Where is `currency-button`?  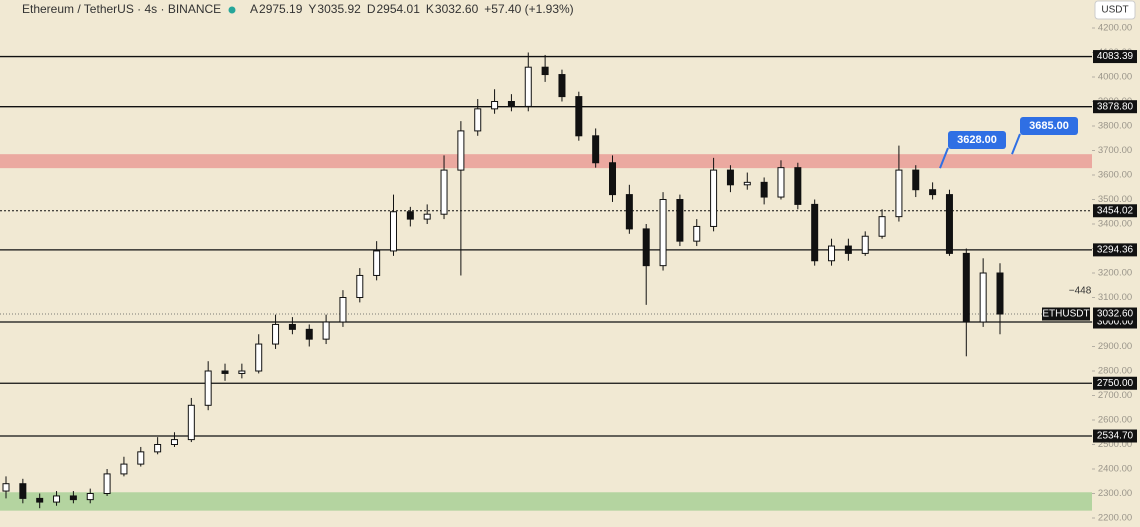
currency-button is located at coordinates (1115, 10).